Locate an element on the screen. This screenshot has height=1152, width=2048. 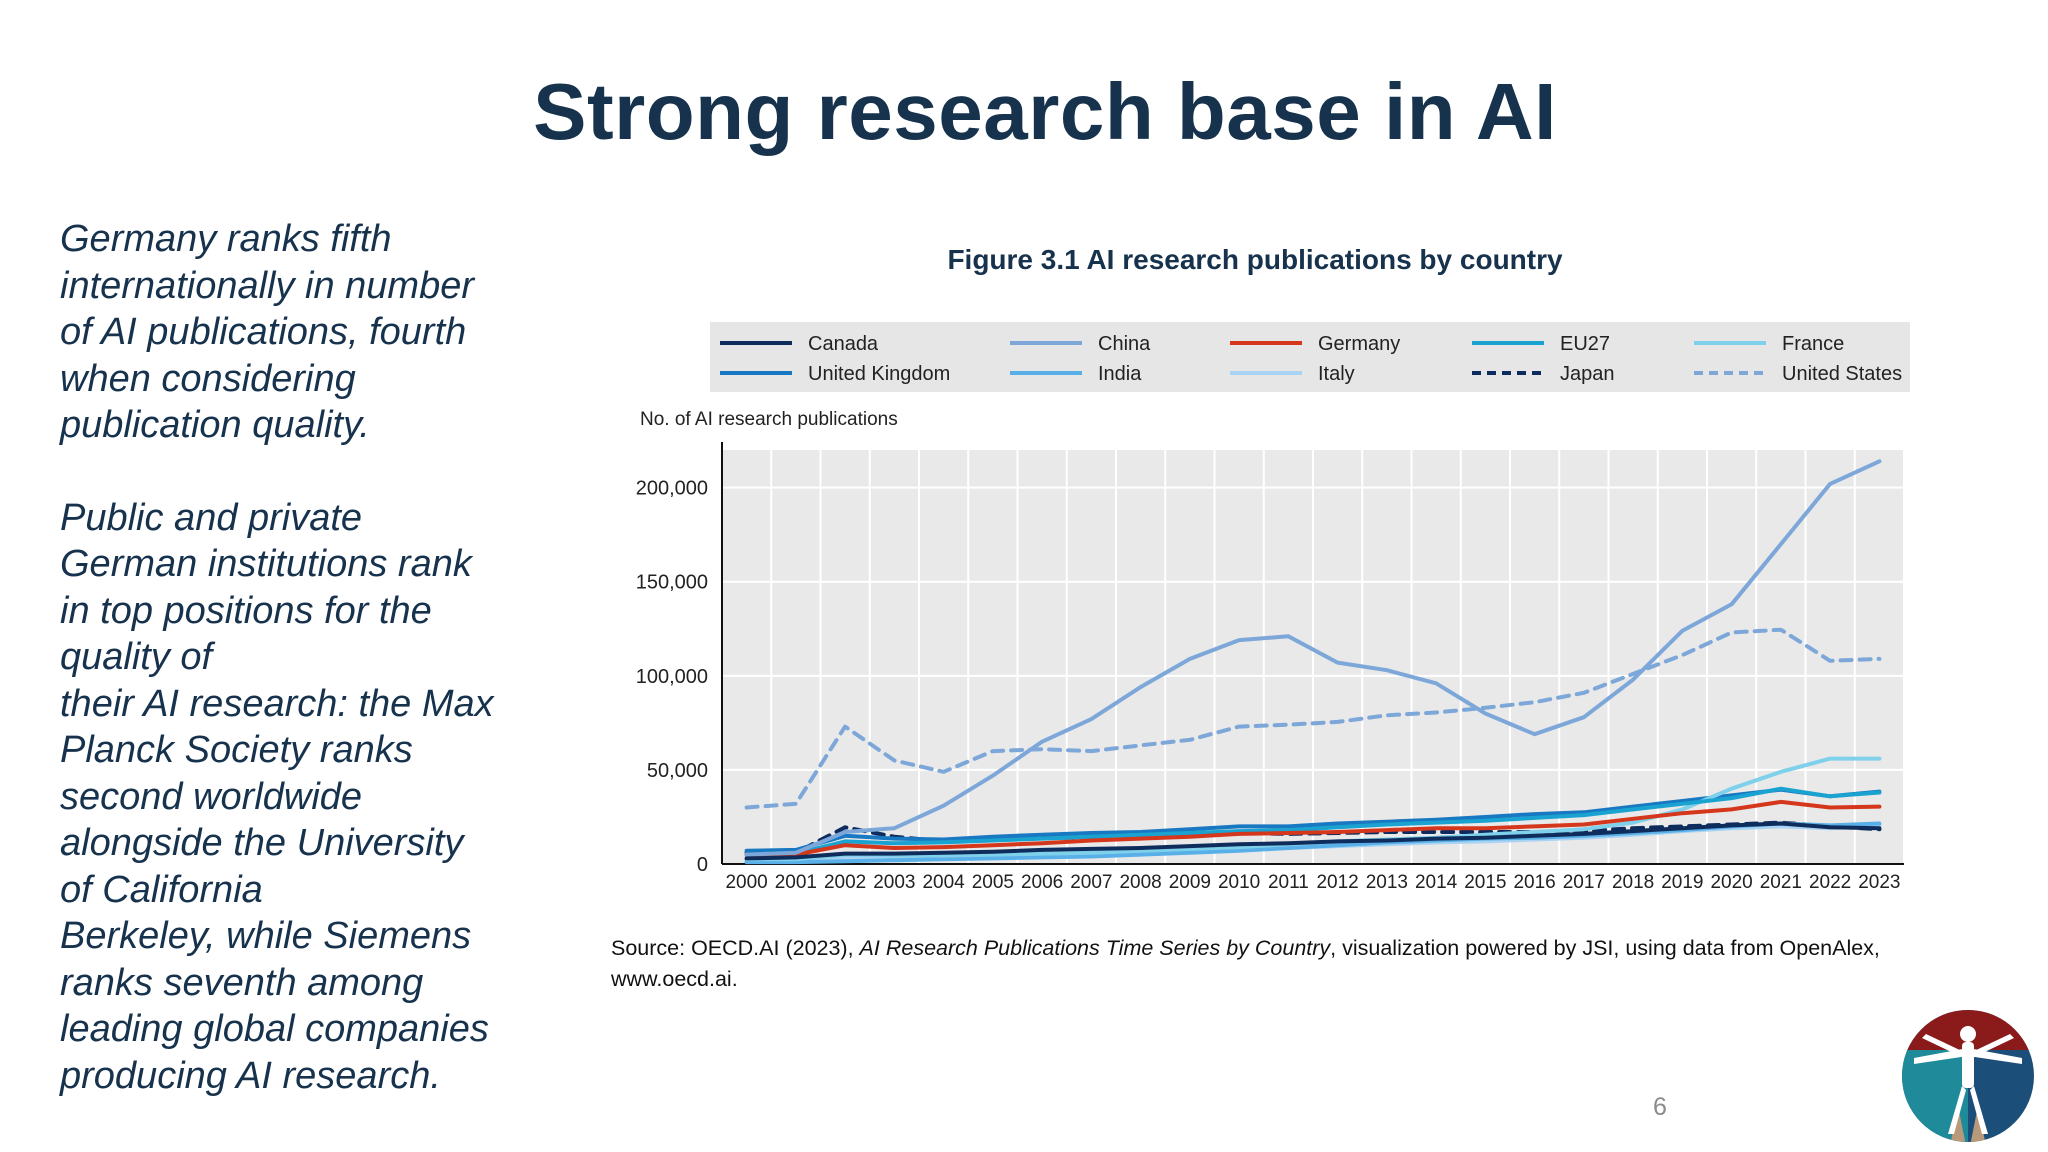
x-tick-label: 2016 is located at coordinates (1534, 882).